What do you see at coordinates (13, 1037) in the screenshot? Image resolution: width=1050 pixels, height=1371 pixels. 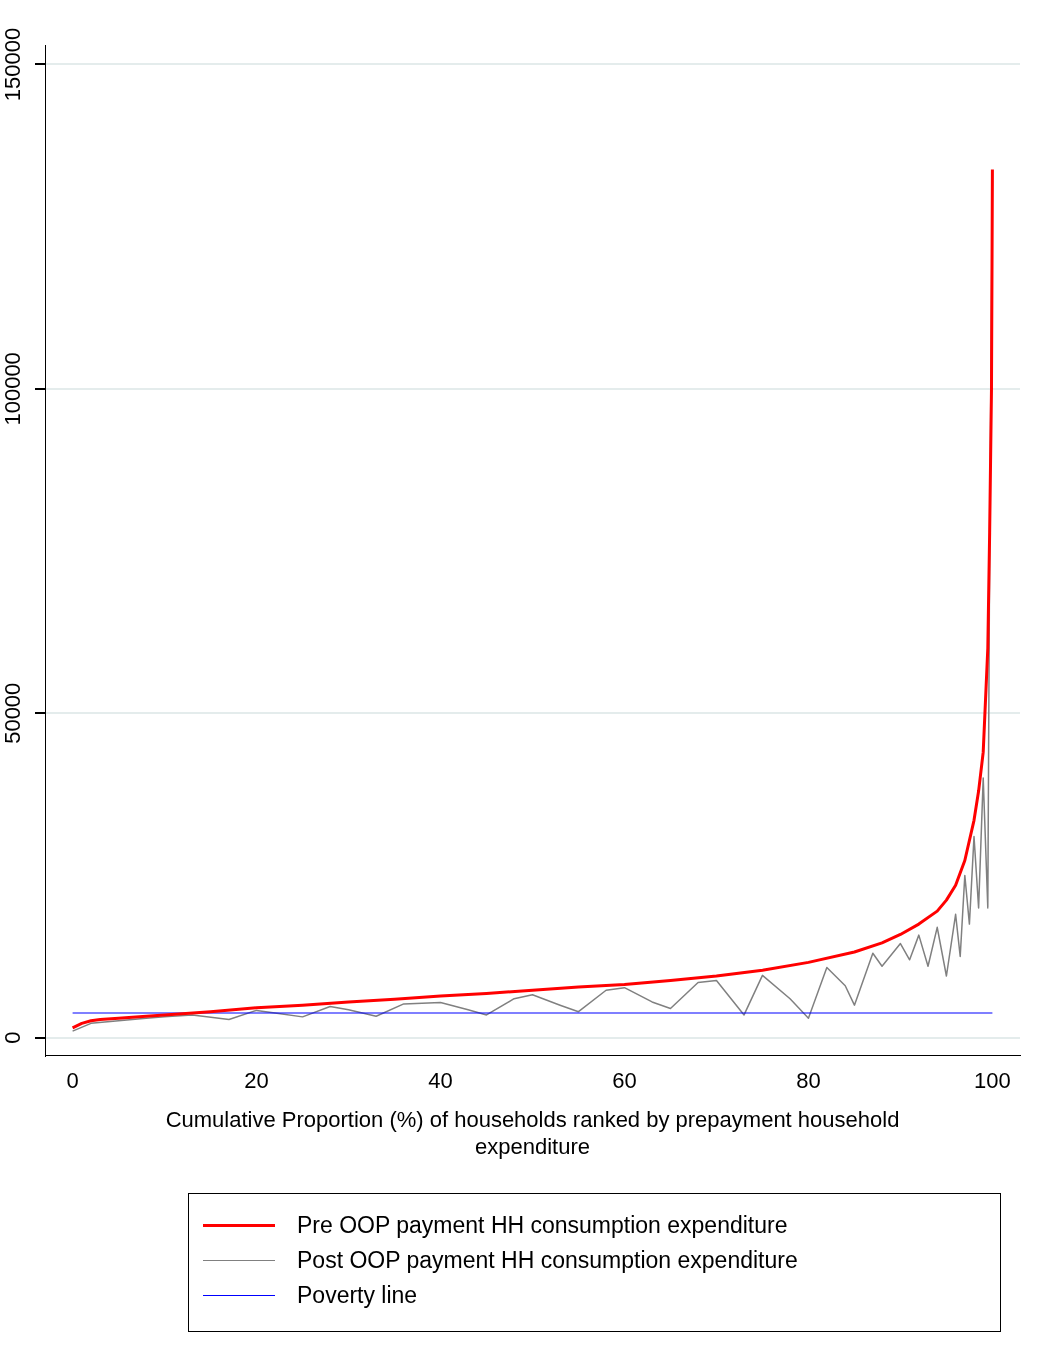 I see `y-tick-label: 0` at bounding box center [13, 1037].